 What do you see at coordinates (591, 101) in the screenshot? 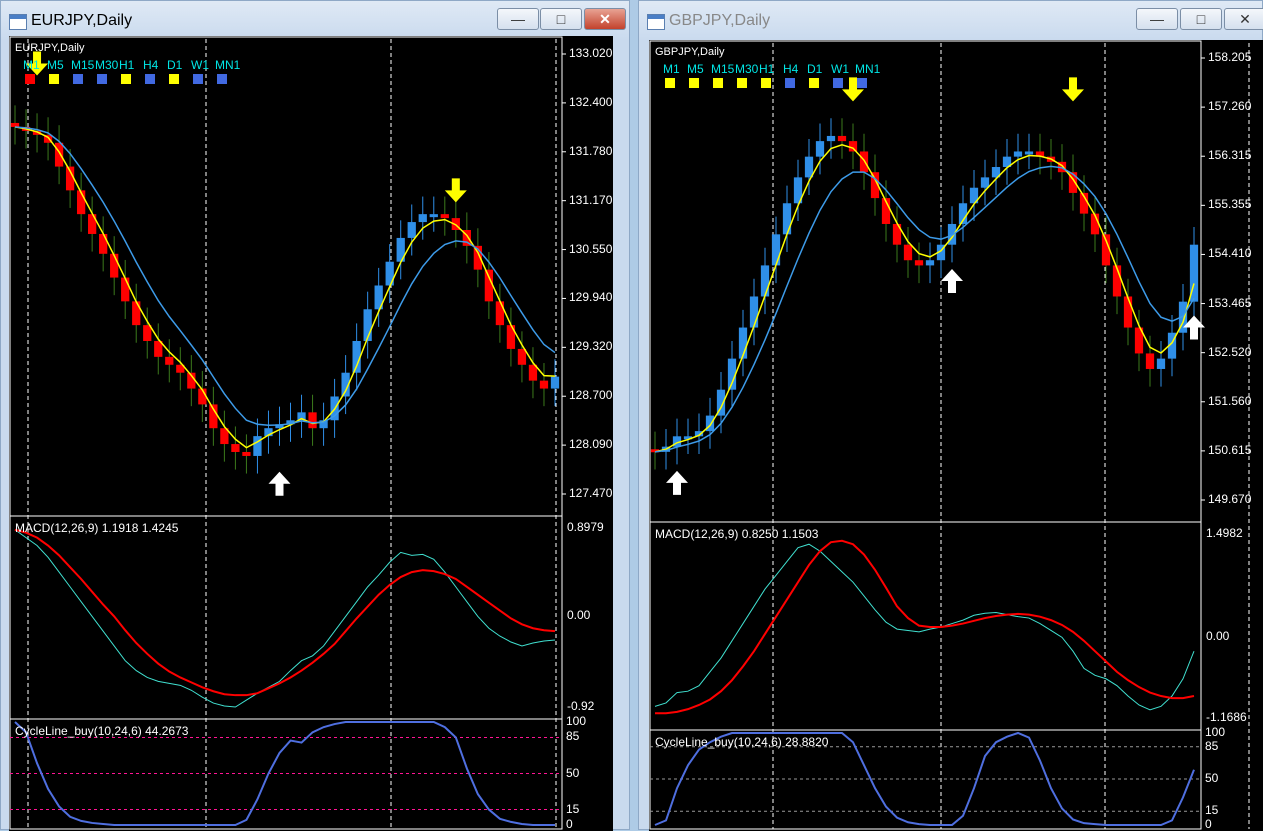
I see `price-axis-label: 132.400` at bounding box center [591, 101].